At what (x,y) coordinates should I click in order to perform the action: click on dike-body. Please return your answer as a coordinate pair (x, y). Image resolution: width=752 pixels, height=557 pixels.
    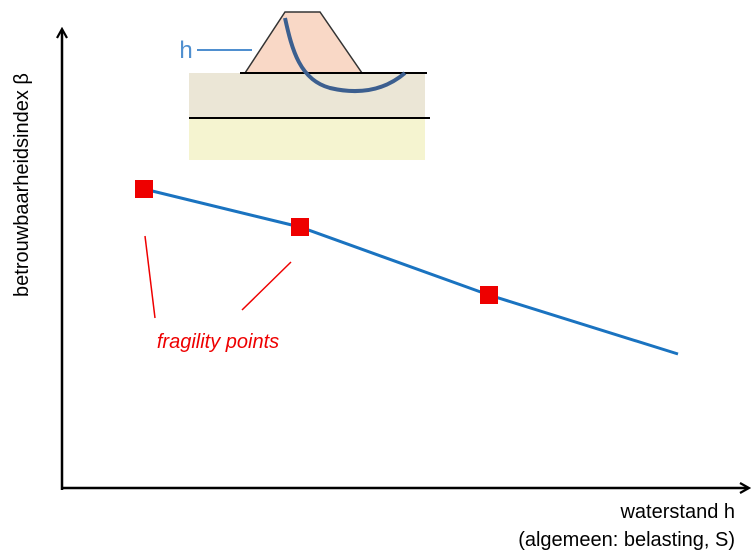
    Looking at the image, I should click on (303, 42).